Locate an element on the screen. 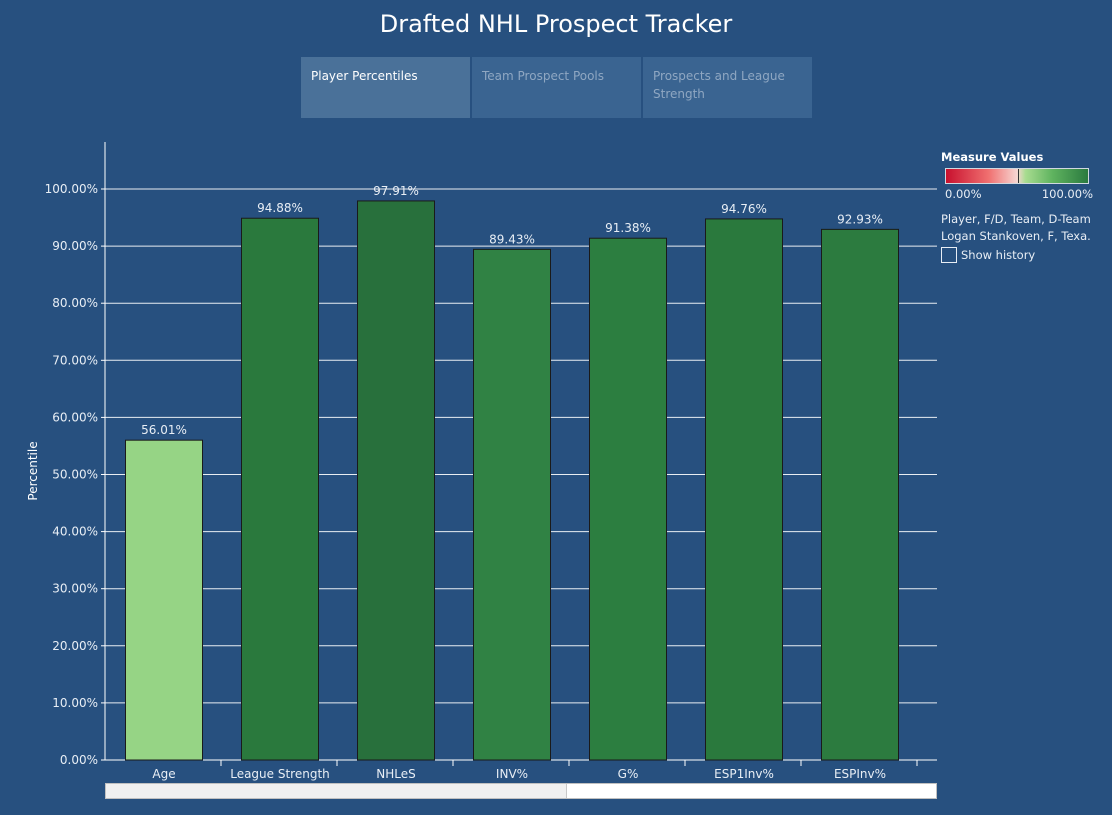 The width and height of the screenshot is (1112, 815). bar-data-label: 97.91% is located at coordinates (396, 191).